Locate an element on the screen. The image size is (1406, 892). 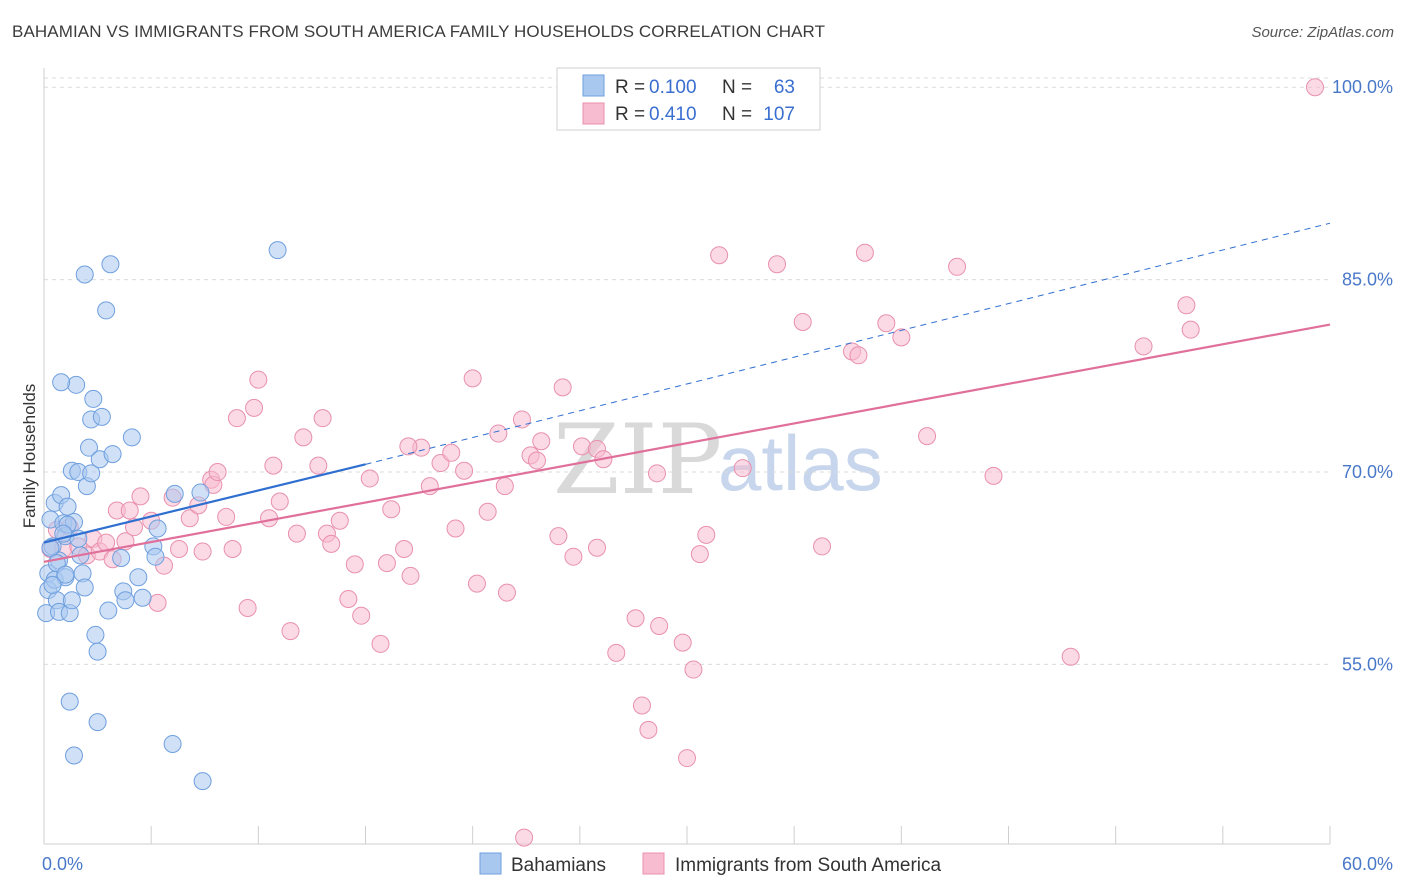
source-label: Source: ZipAtlas.com is located at coordinates (1322, 32).